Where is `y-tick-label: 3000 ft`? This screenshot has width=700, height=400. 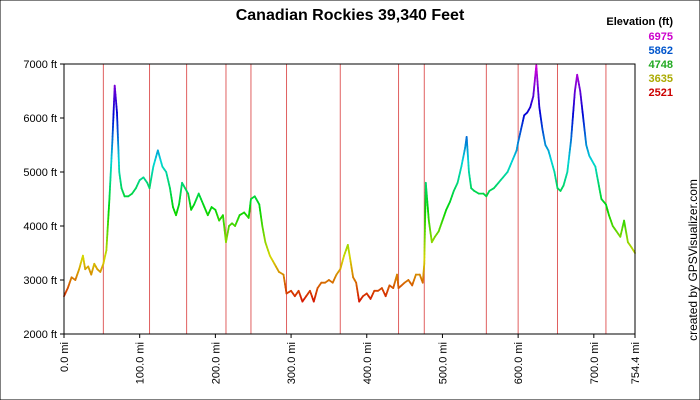
y-tick-label: 3000 ft is located at coordinates (40, 281).